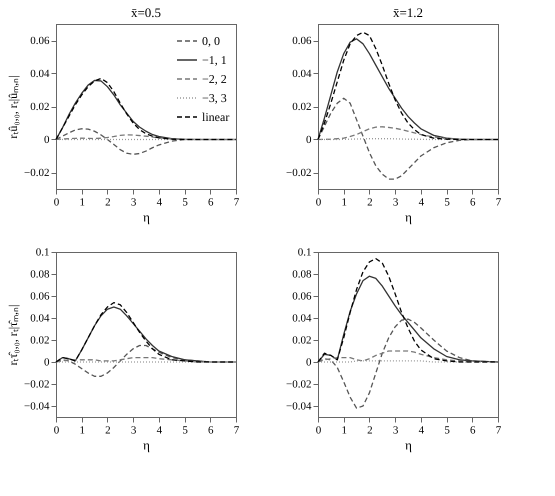 The height and width of the screenshot is (496, 555). What do you see at coordinates (214, 60) in the screenshot?
I see `legend-label: −1, 1` at bounding box center [214, 60].